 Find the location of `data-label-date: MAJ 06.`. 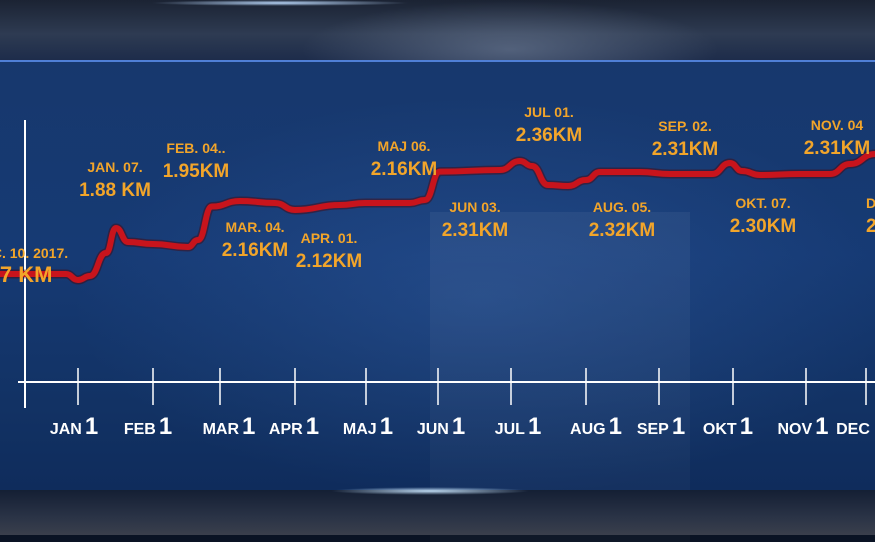

data-label-date: MAJ 06. is located at coordinates (404, 146).